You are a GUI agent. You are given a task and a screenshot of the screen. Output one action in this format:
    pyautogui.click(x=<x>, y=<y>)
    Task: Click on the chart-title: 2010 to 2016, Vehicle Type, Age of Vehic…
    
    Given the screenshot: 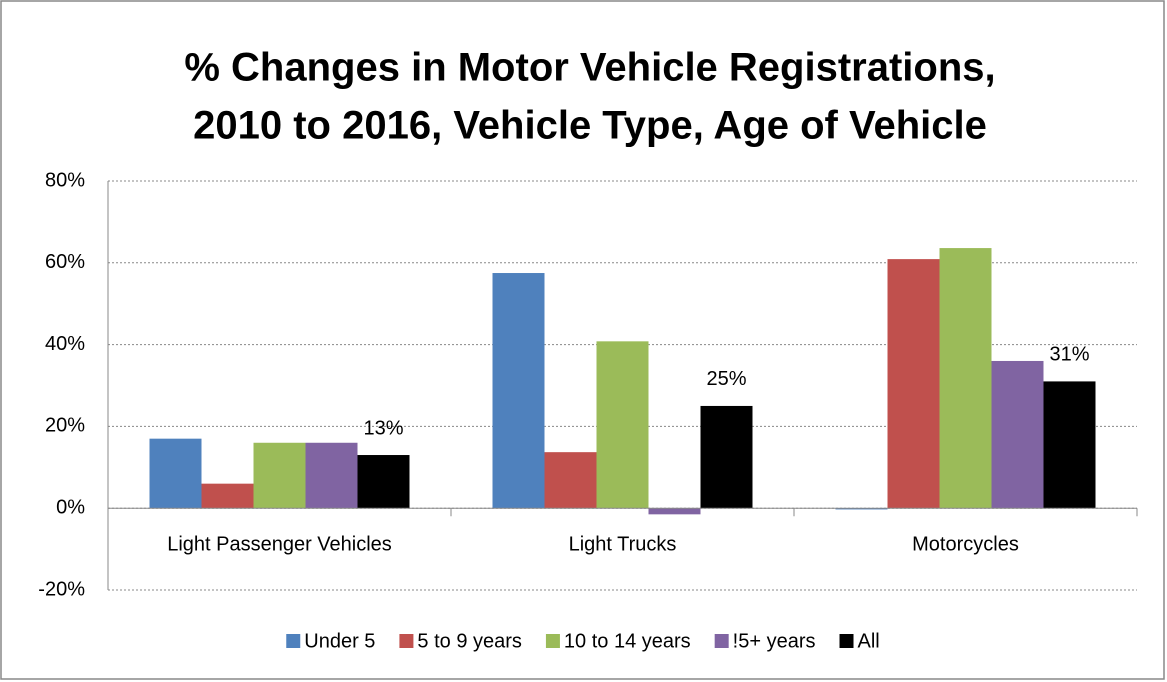 What is the action you would take?
    pyautogui.click(x=590, y=126)
    